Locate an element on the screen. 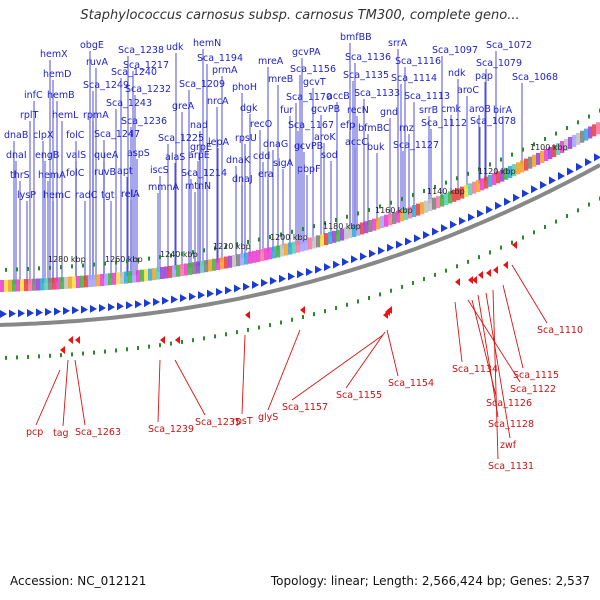 Image resolution: width=600 pixels, height=600 pixels. gene-label: Sca_1209 is located at coordinates (202, 84).